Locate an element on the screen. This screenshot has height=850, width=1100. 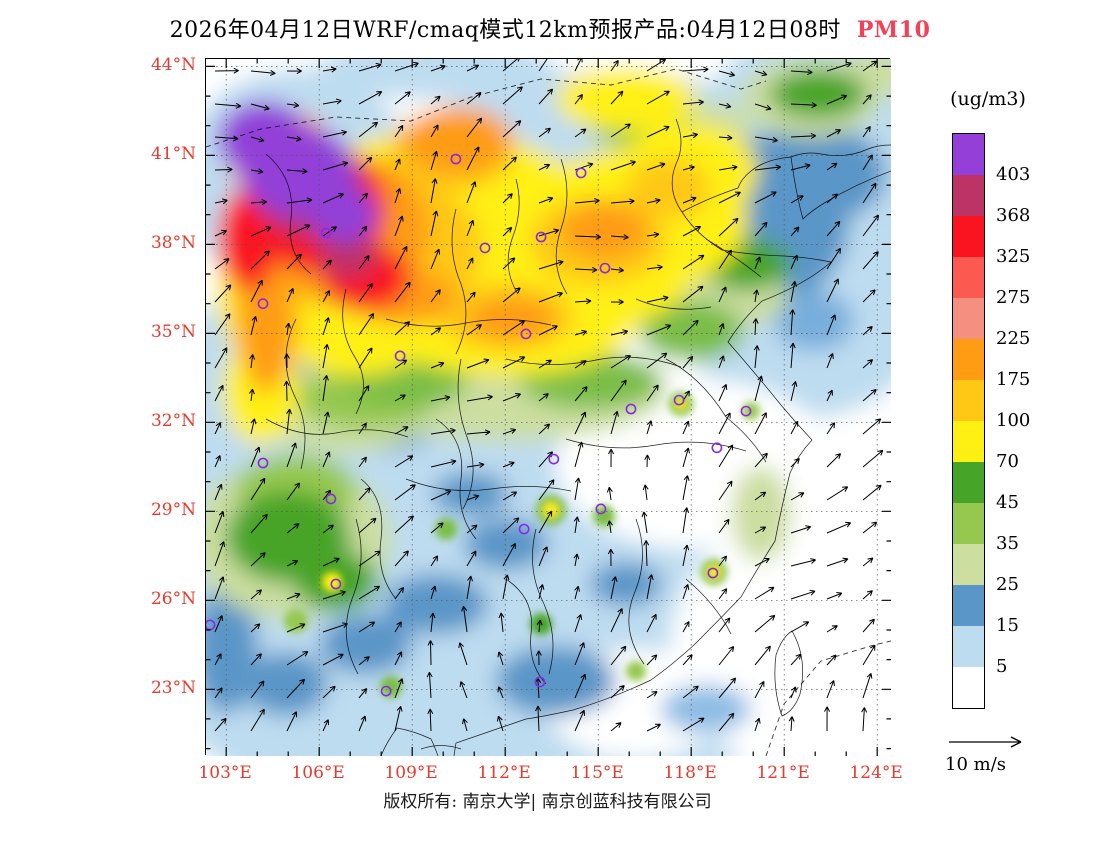
lon-tick-label: 103°E is located at coordinates (225, 773).